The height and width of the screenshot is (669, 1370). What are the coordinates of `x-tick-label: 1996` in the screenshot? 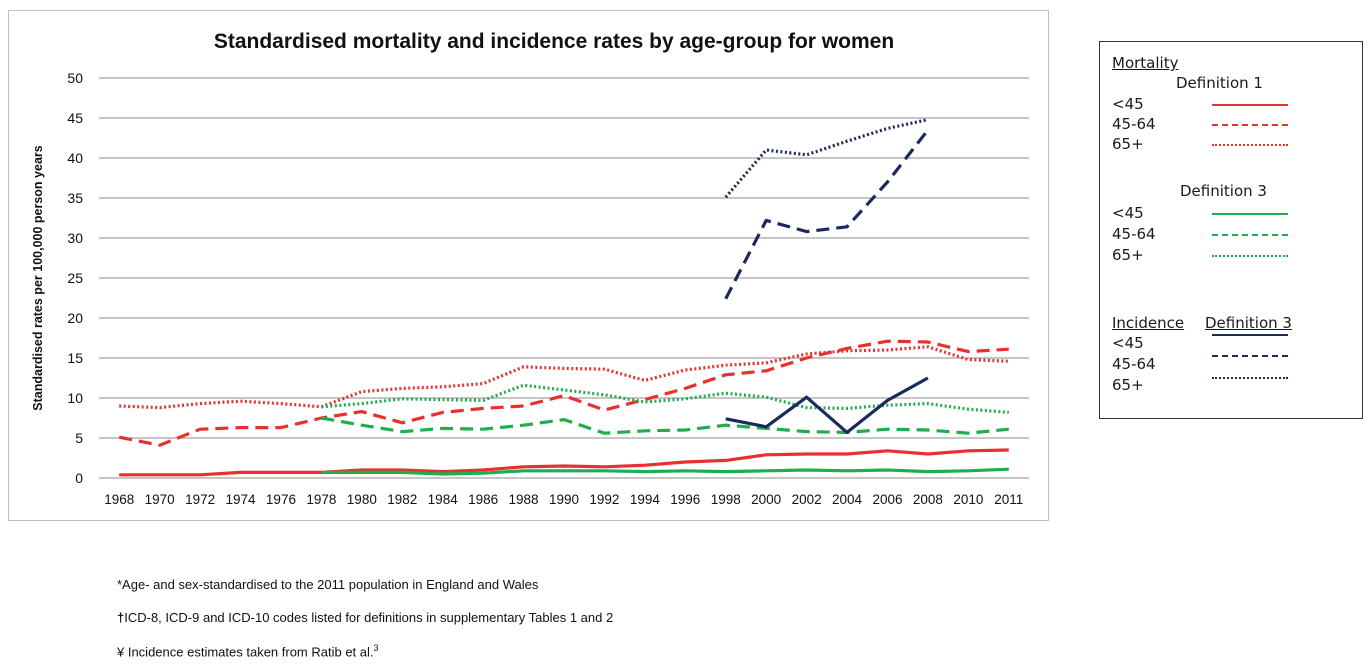 It's located at (685, 499).